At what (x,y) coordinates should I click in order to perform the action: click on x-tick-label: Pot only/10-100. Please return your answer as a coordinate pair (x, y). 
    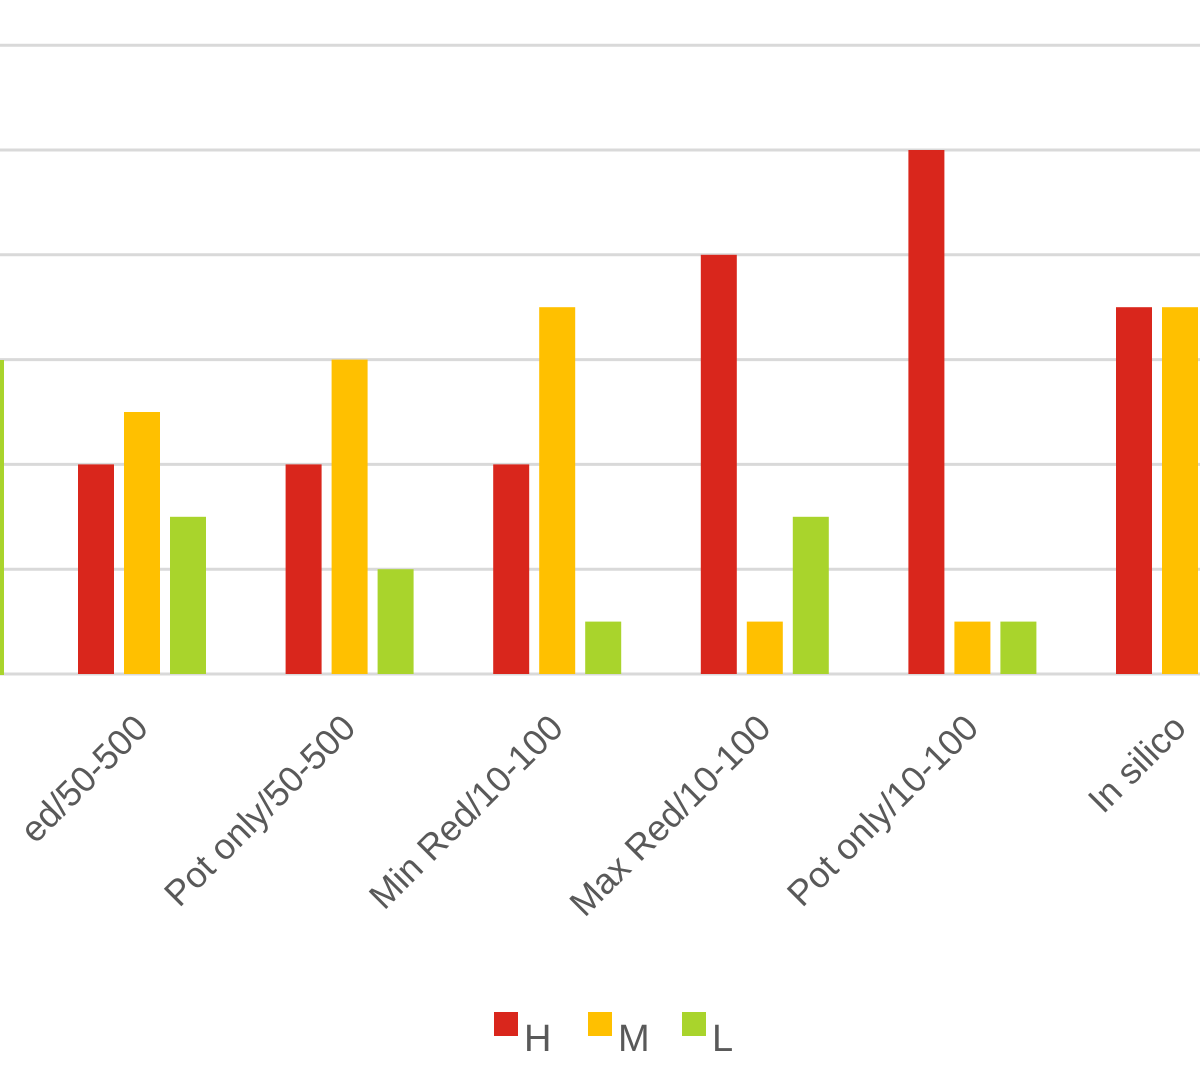
    Looking at the image, I should click on (882, 810).